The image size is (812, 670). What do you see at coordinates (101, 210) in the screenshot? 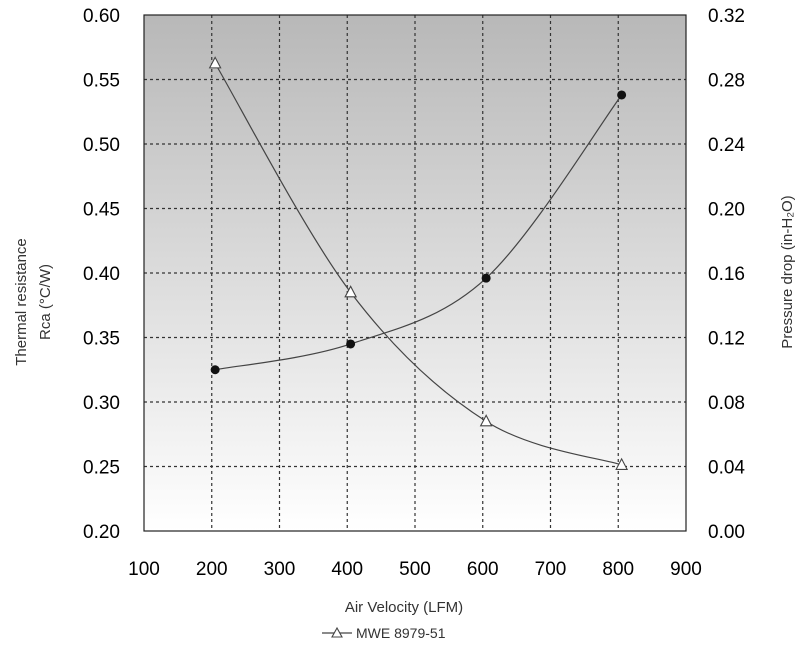
I see `y-left-tick-label: 0.45` at bounding box center [101, 210].